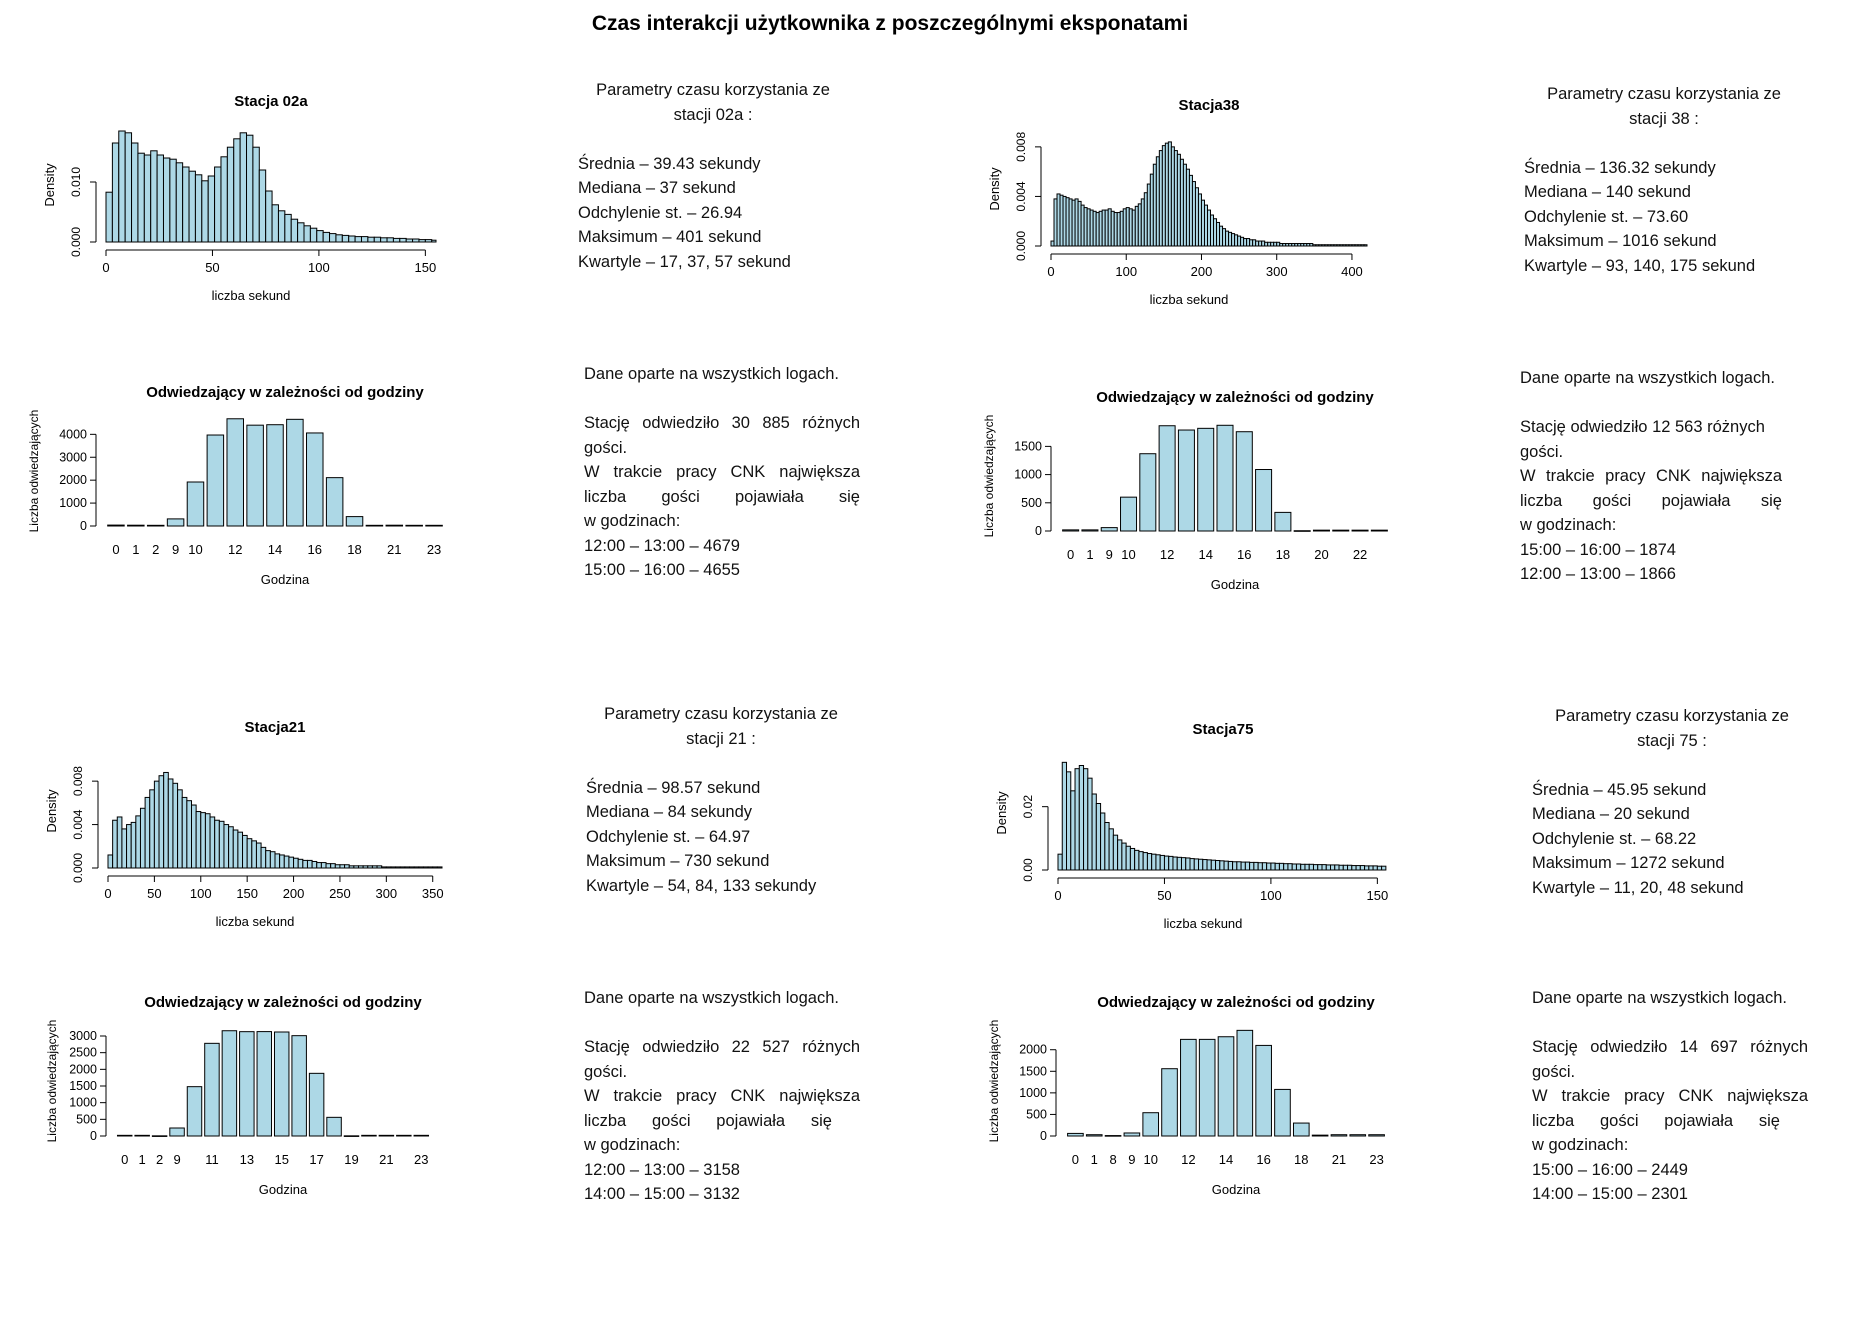 Image resolution: width=1864 pixels, height=1344 pixels. I want to click on stat-mean: Średnia – 136.32 sekundy, so click(1620, 167).